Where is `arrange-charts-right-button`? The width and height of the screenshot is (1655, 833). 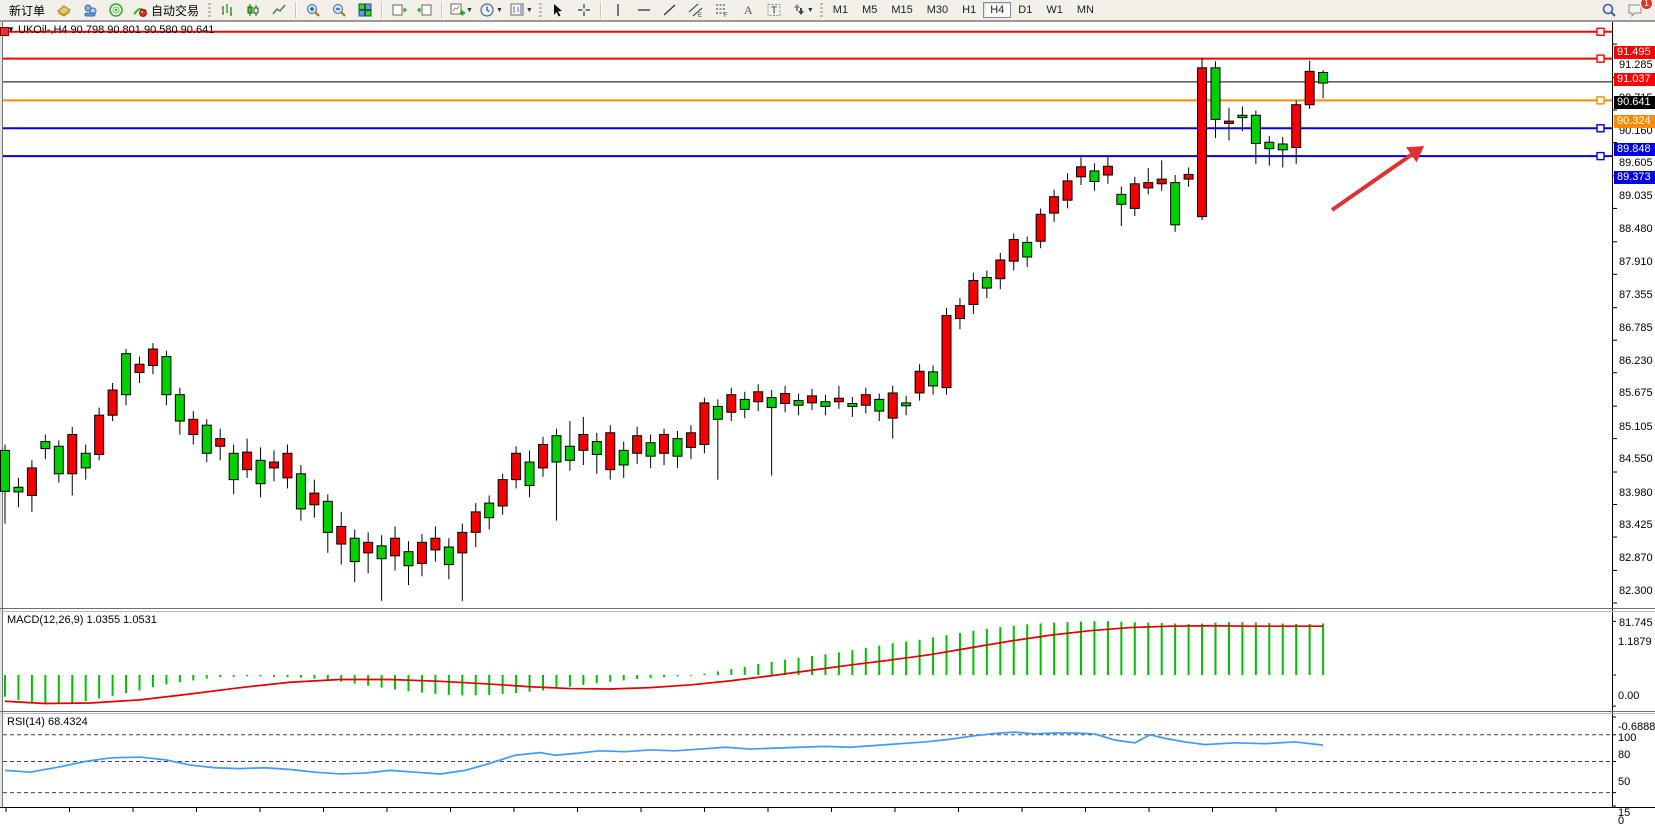
arrange-charts-right-button is located at coordinates (425, 10).